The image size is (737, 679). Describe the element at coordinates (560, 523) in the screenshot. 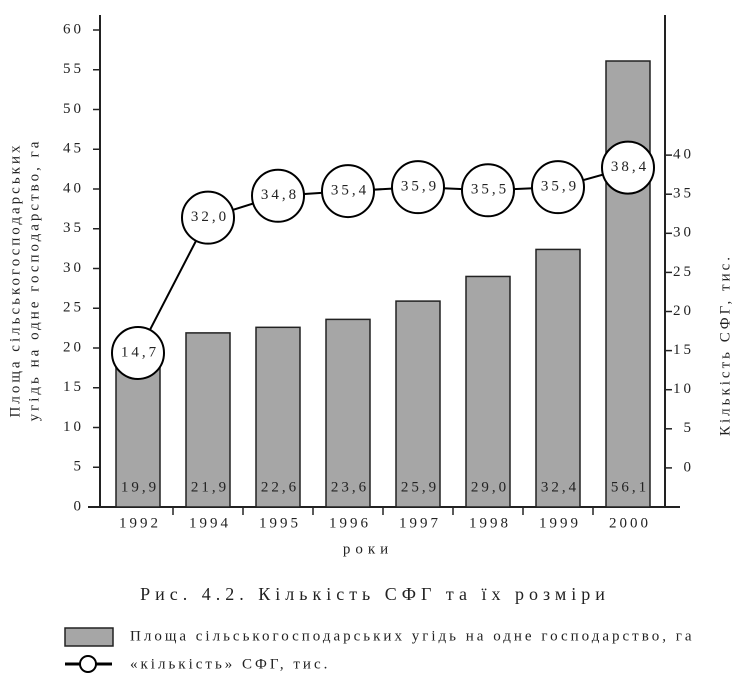

I see `x-tick-label: 1999` at that location.